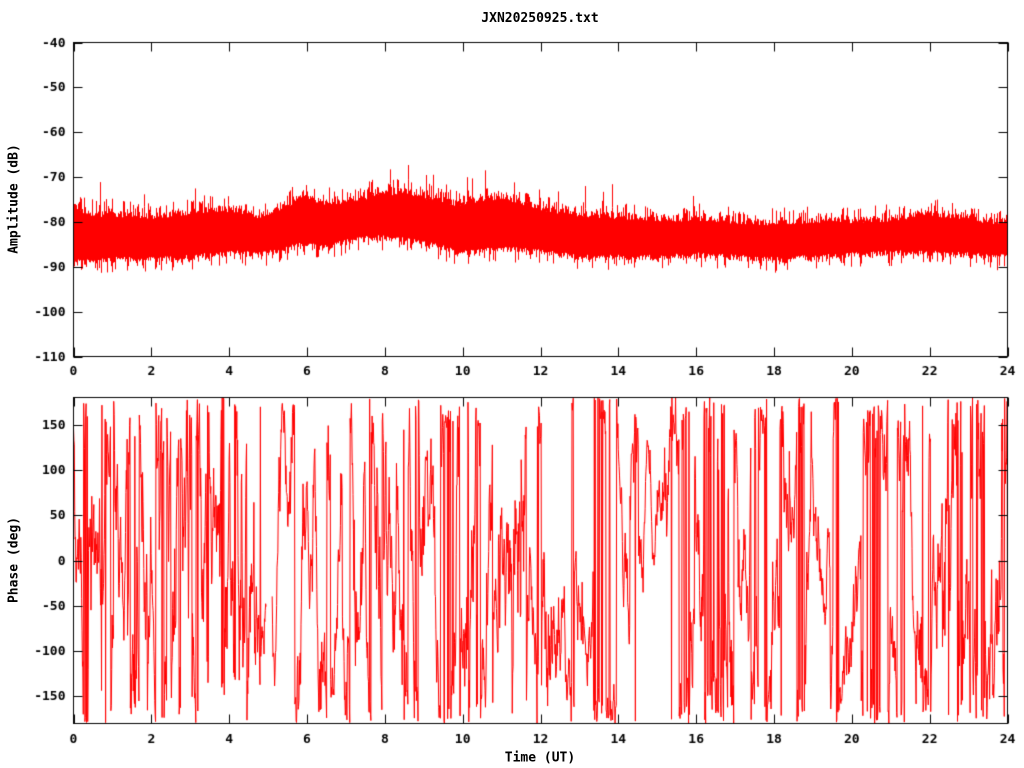 The height and width of the screenshot is (768, 1024). What do you see at coordinates (14, 199) in the screenshot?
I see `amplitude-axis-label: Amplitude (dB)` at bounding box center [14, 199].